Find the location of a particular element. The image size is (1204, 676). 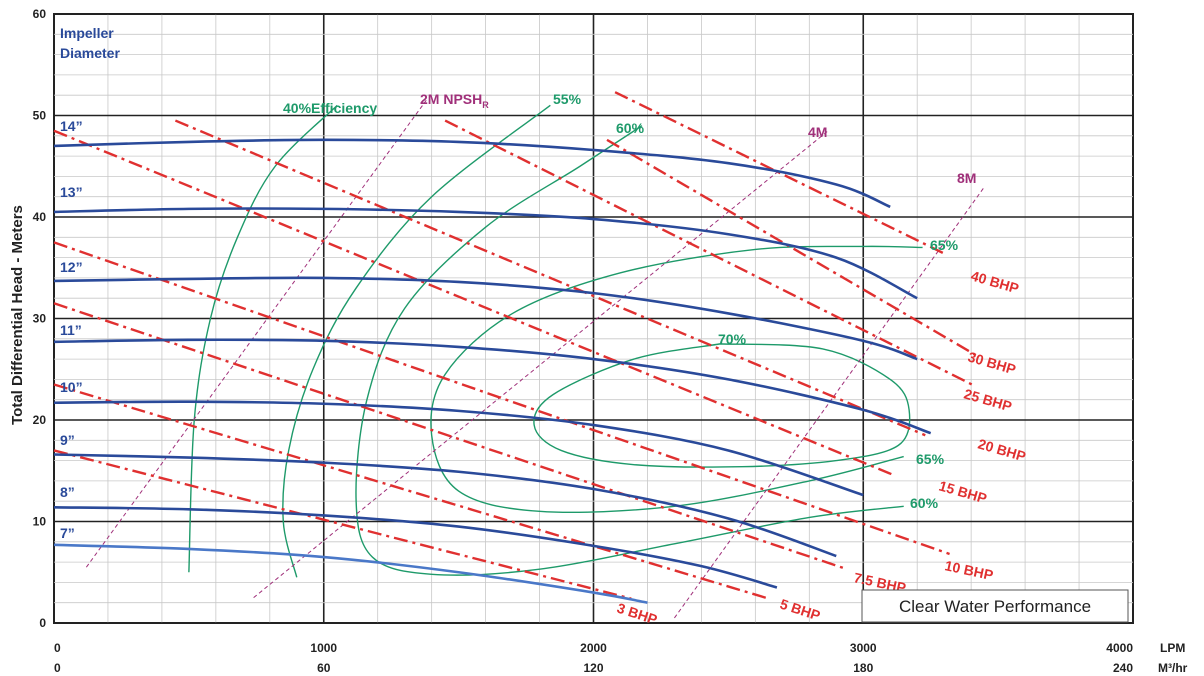

impeller-label: 14” is located at coordinates (71, 126).